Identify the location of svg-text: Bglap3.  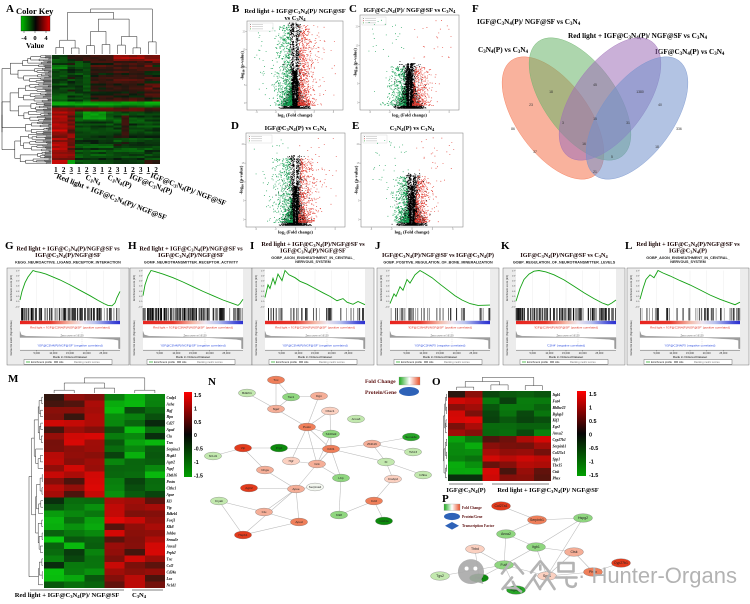
(558, 414).